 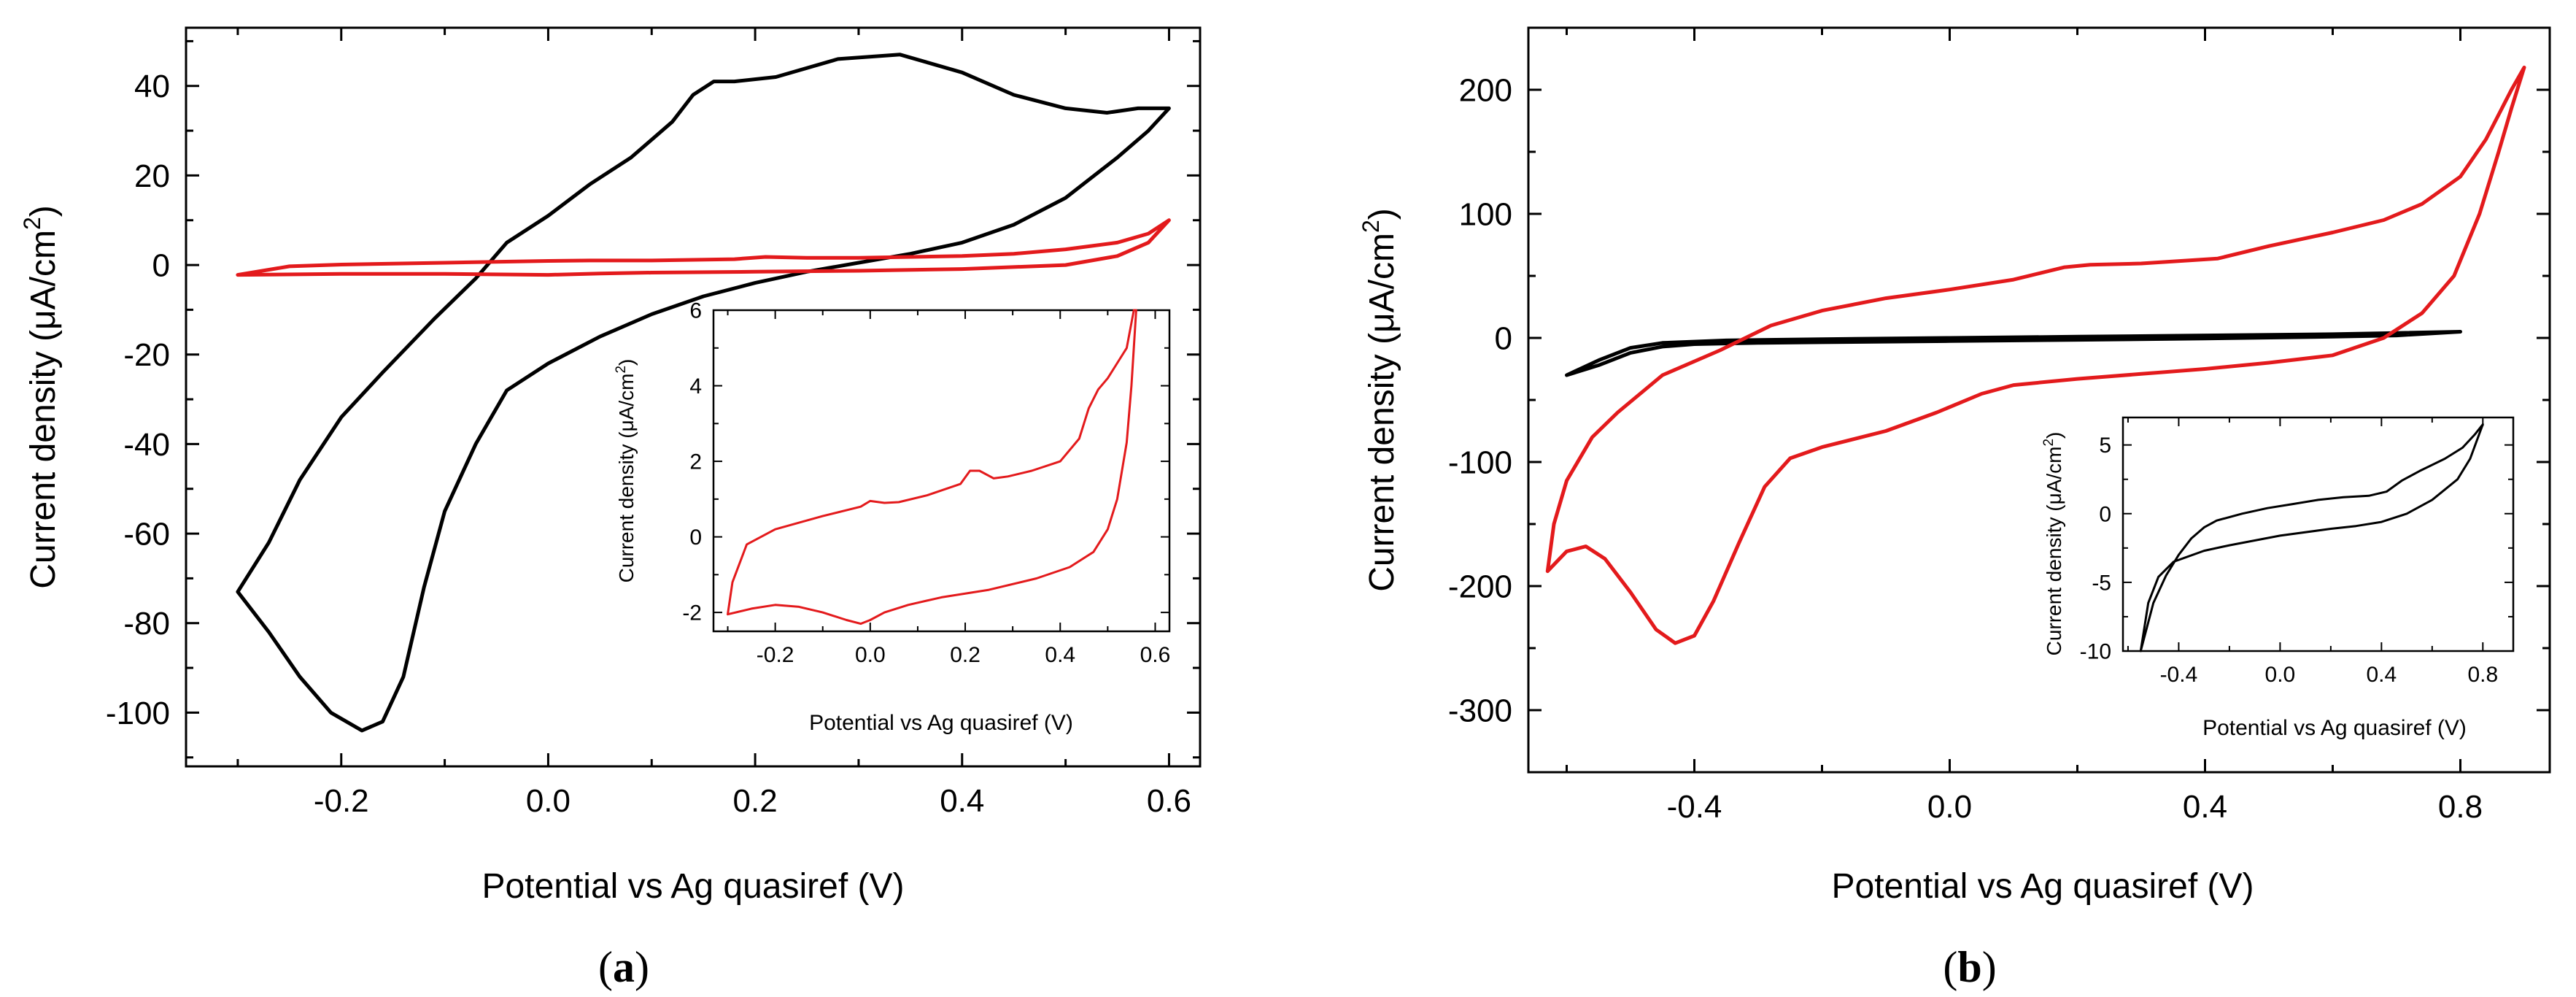 I want to click on panel-a-label-letter: a, so click(x=624, y=967).